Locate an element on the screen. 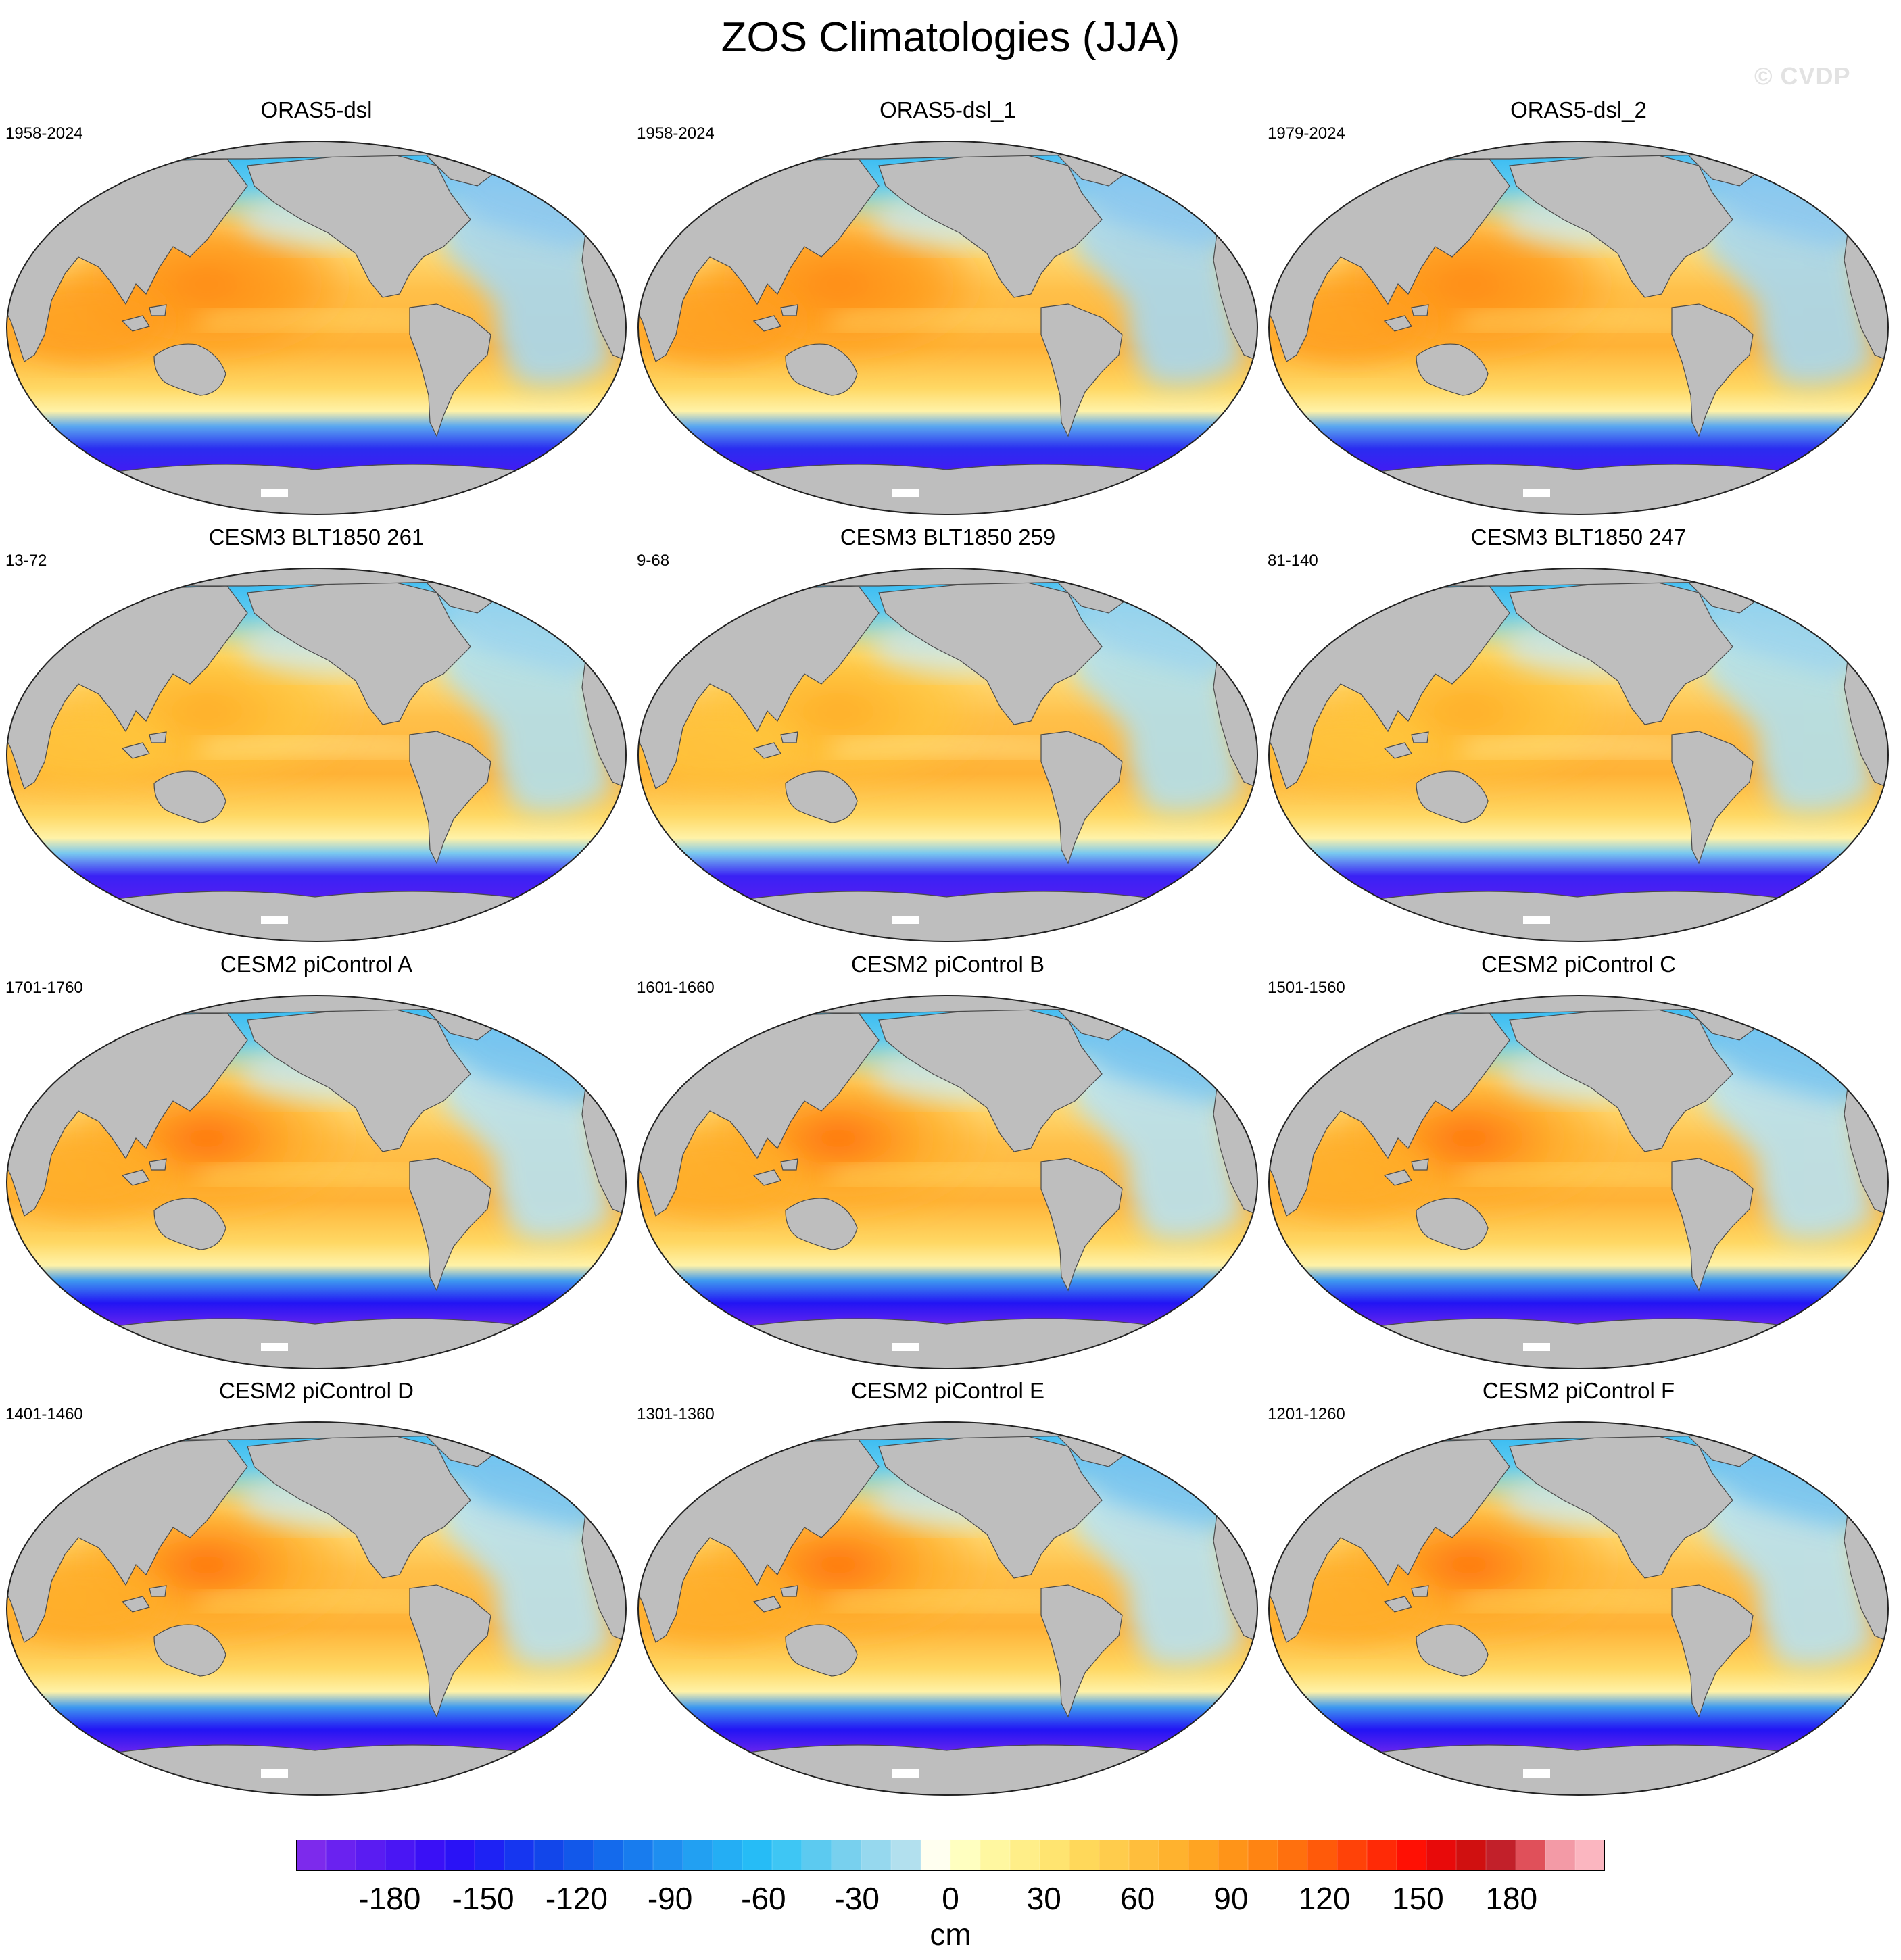 This screenshot has height=1960, width=1901. panel-years: 1401-1460 is located at coordinates (44, 1414).